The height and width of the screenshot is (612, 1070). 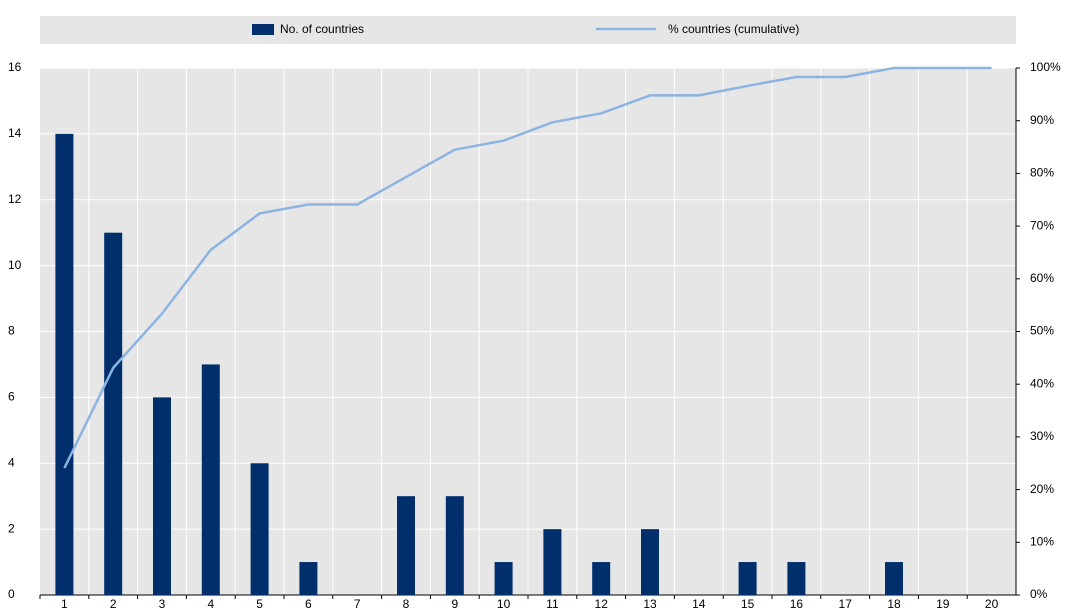 What do you see at coordinates (210, 604) in the screenshot?
I see `x-tick-label: 4` at bounding box center [210, 604].